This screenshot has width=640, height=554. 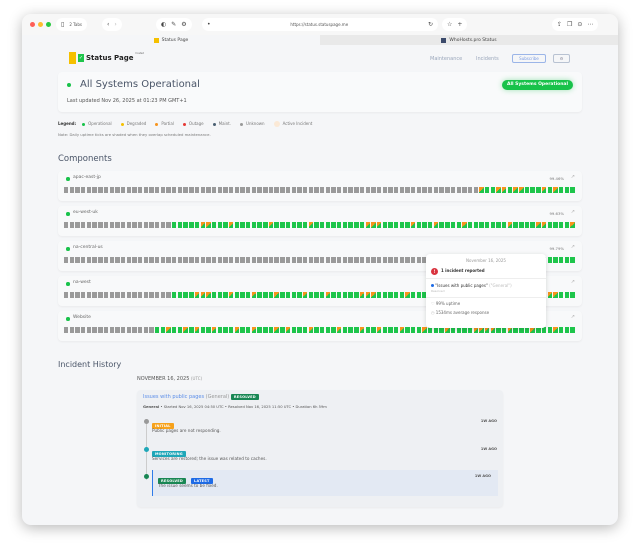 I want to click on back-icon: ‹, so click(x=108, y=24).